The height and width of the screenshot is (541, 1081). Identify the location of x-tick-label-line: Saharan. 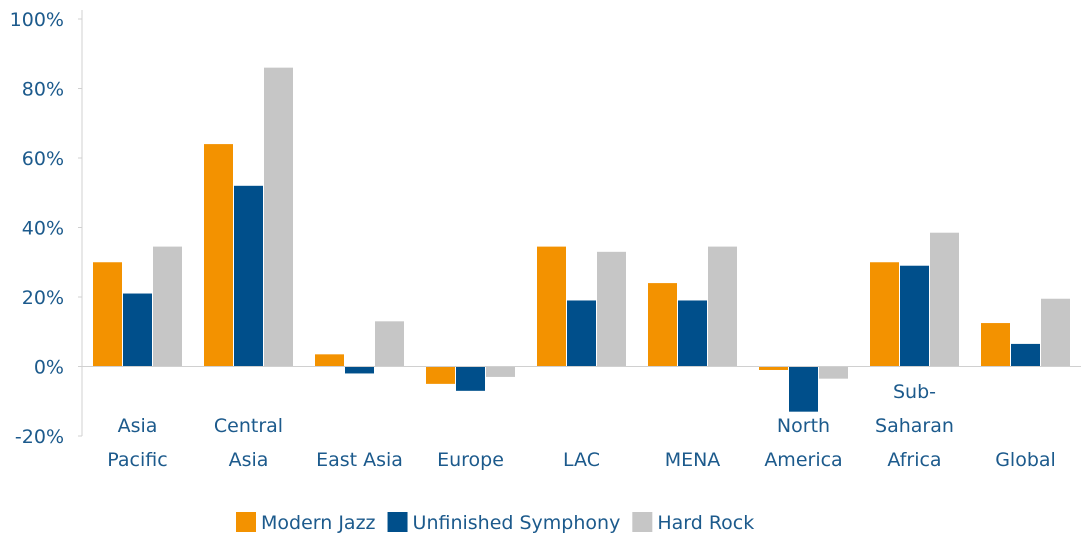
(914, 426).